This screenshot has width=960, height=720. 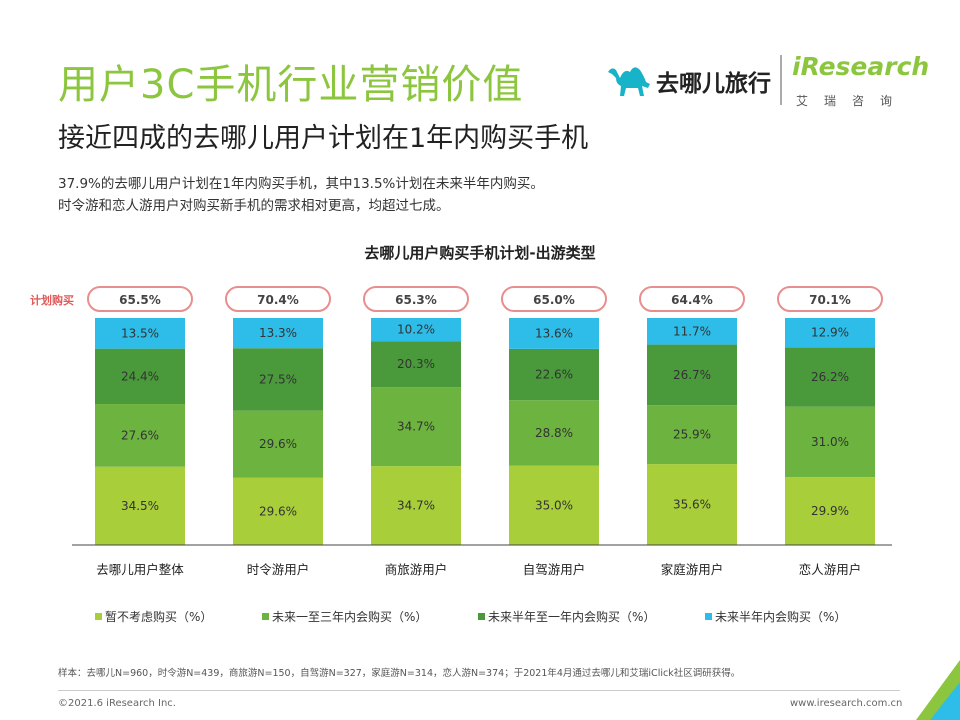 I want to click on bar-value-label: 29.9%, so click(x=830, y=511).